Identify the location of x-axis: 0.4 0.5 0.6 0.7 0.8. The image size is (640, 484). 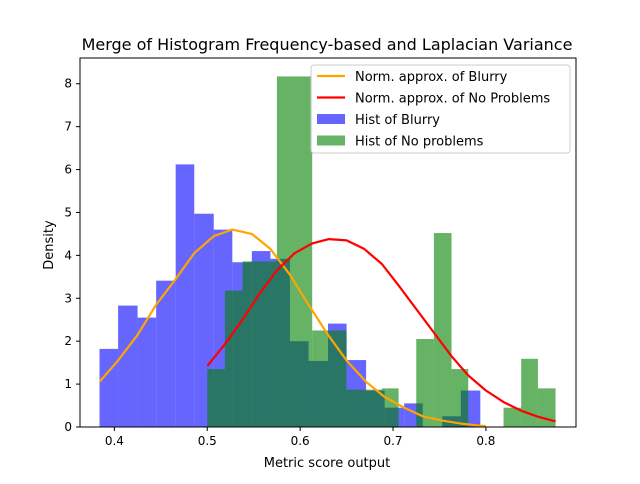
(300, 437).